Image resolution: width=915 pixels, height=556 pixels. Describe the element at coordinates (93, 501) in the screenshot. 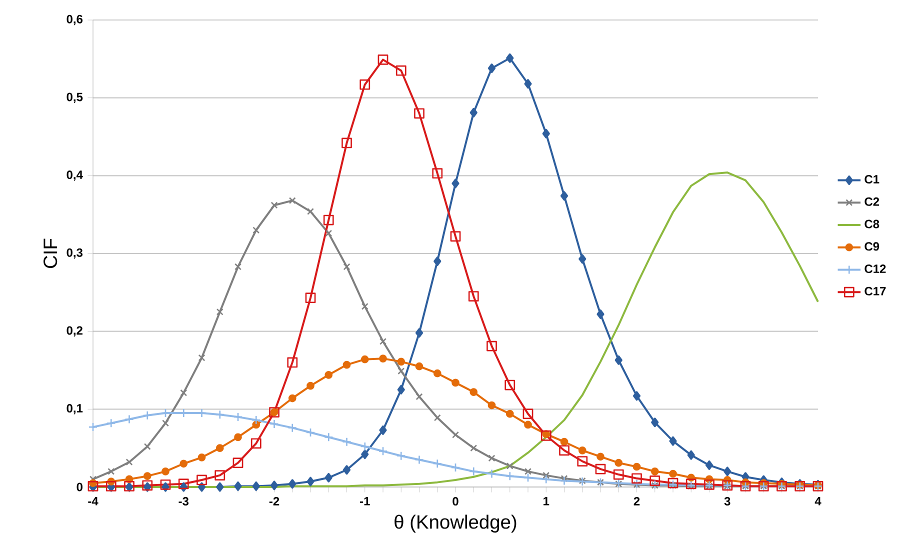

I see `x-tick-label: -4` at that location.